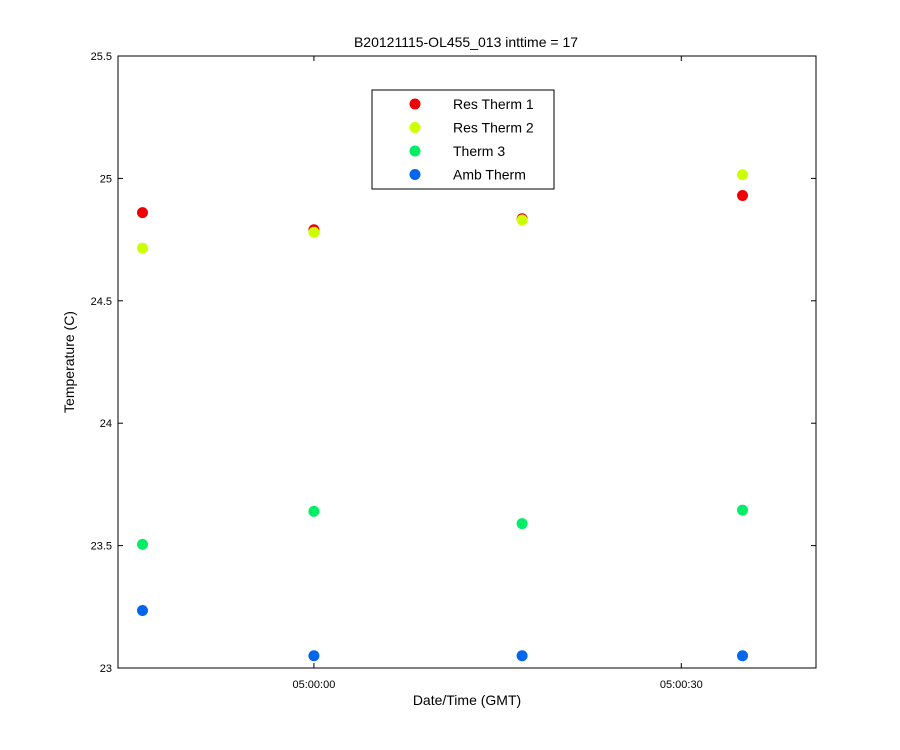 This screenshot has width=900, height=750. I want to click on y-tick-label: 24.5, so click(101, 302).